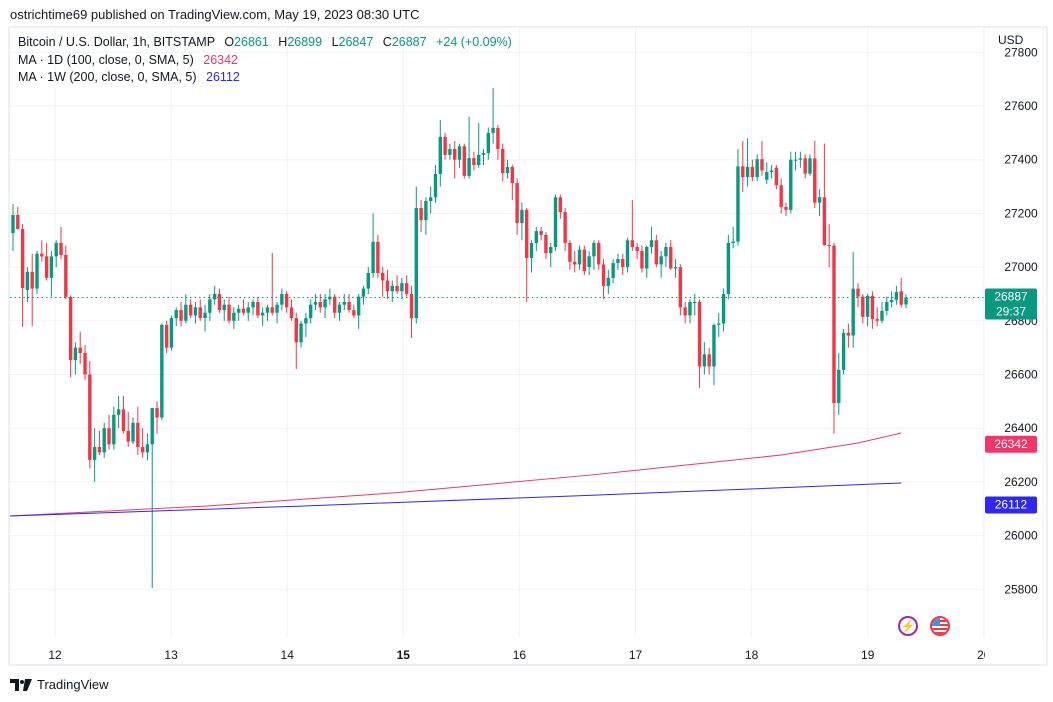 The image size is (1053, 702). What do you see at coordinates (129, 77) in the screenshot?
I see `ma2-legend: MA · 1W (200, close, 0, SMA, 5) 26112` at bounding box center [129, 77].